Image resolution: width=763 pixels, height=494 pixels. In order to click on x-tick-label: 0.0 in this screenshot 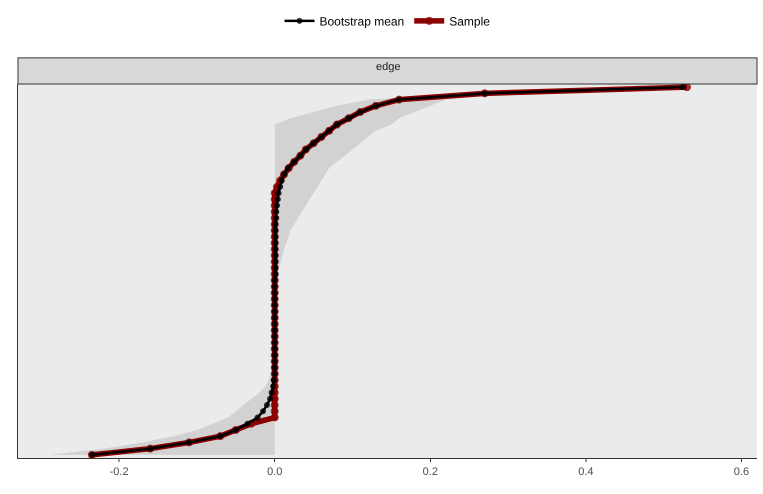, I will do `click(274, 472)`.